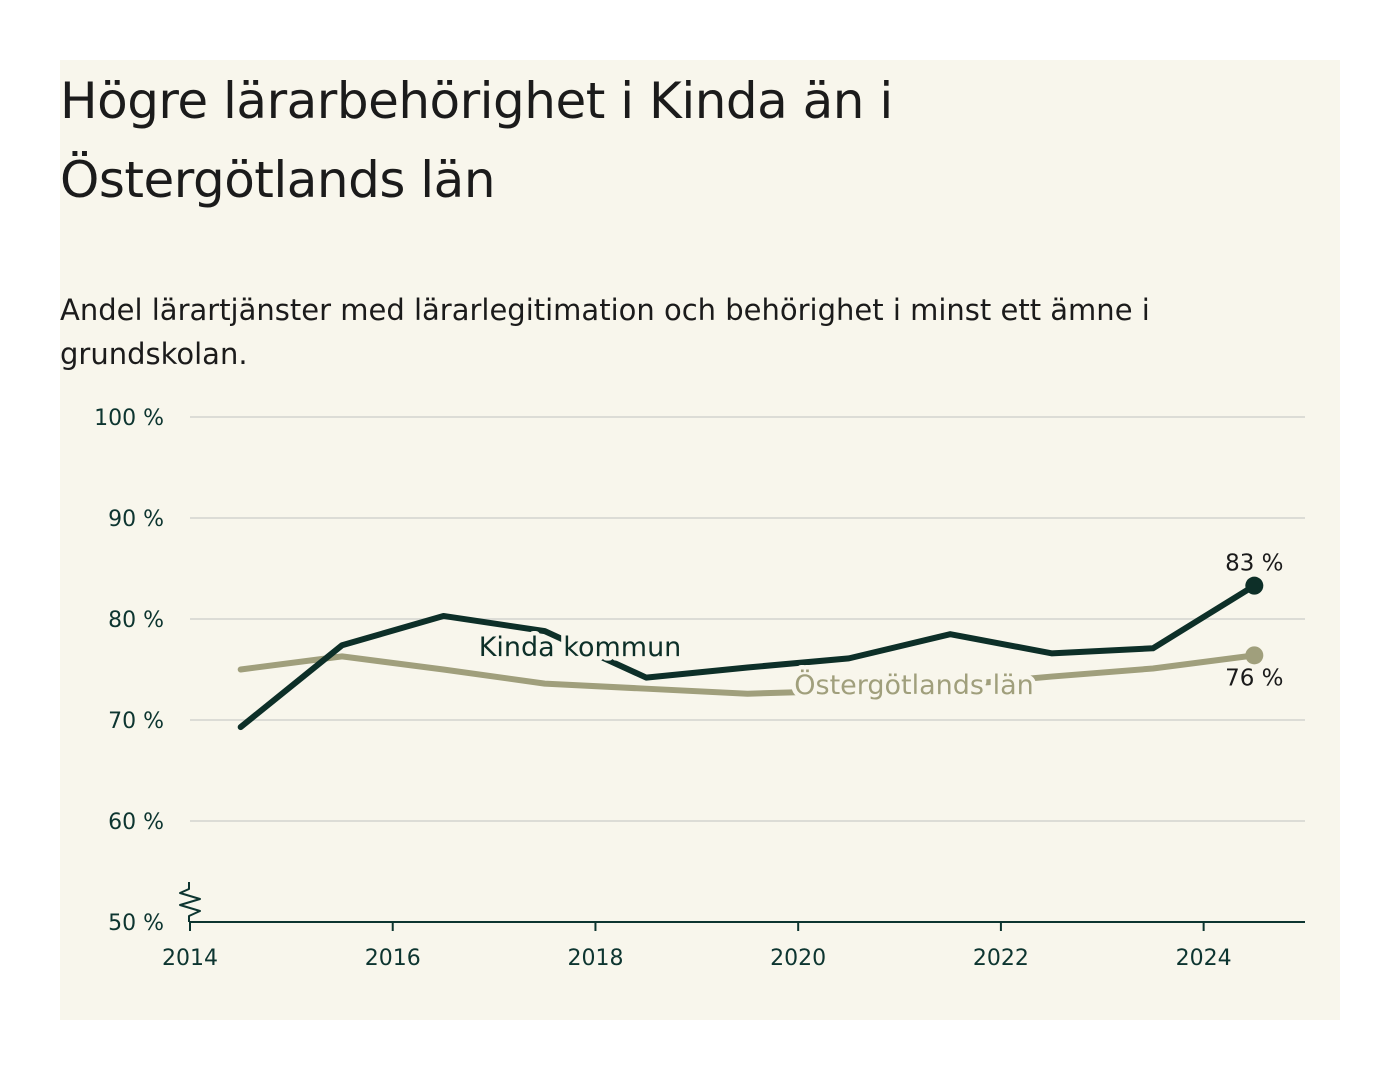 This screenshot has width=1400, height=1080. What do you see at coordinates (136, 721) in the screenshot?
I see `y-tick-label: 70 %` at bounding box center [136, 721].